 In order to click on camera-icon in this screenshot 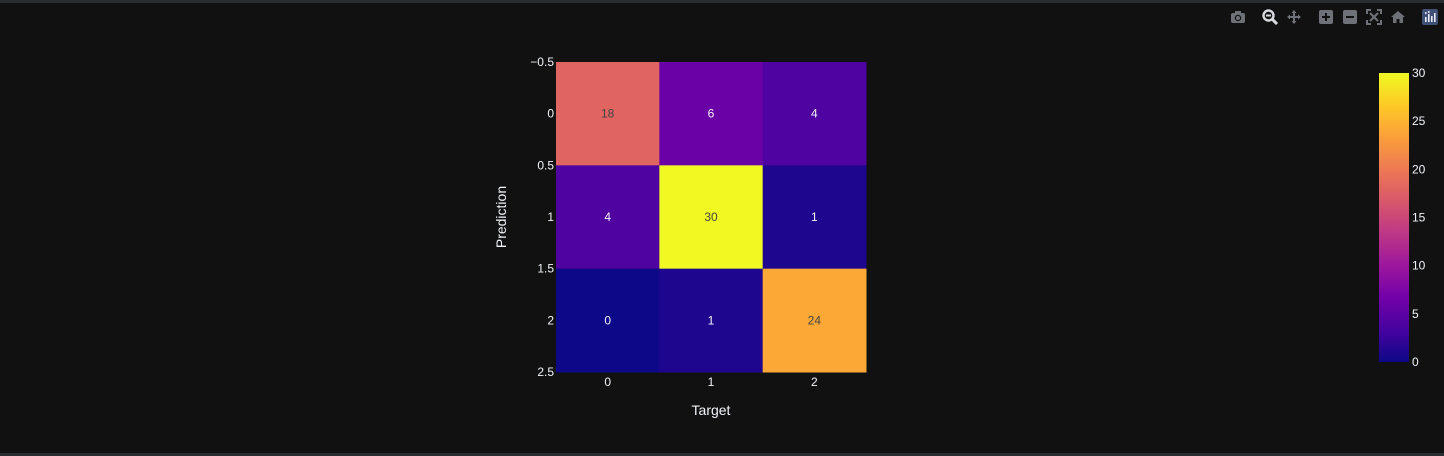, I will do `click(1238, 17)`.